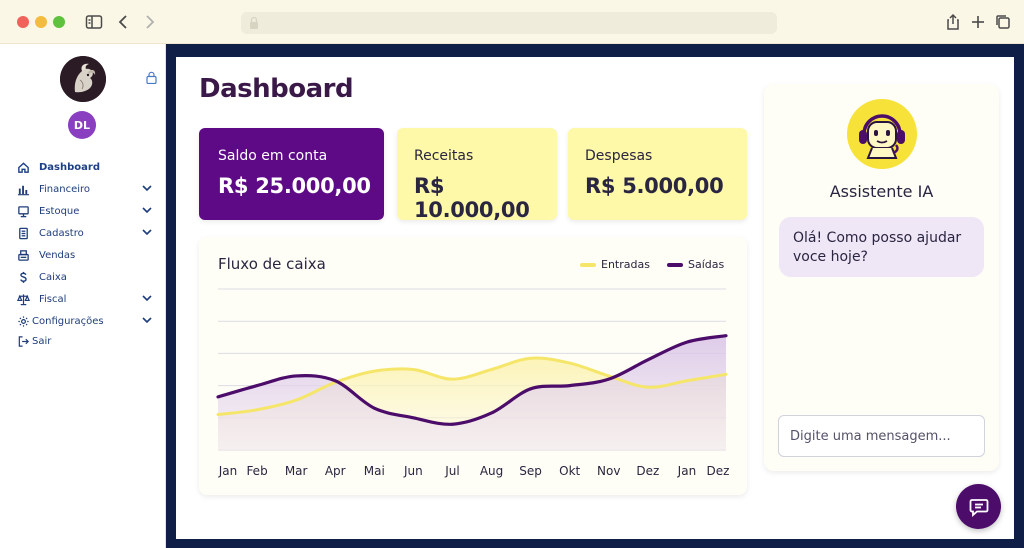 This screenshot has width=1024, height=548. Describe the element at coordinates (273, 156) in the screenshot. I see `balance-label: Saldo em conta` at that location.